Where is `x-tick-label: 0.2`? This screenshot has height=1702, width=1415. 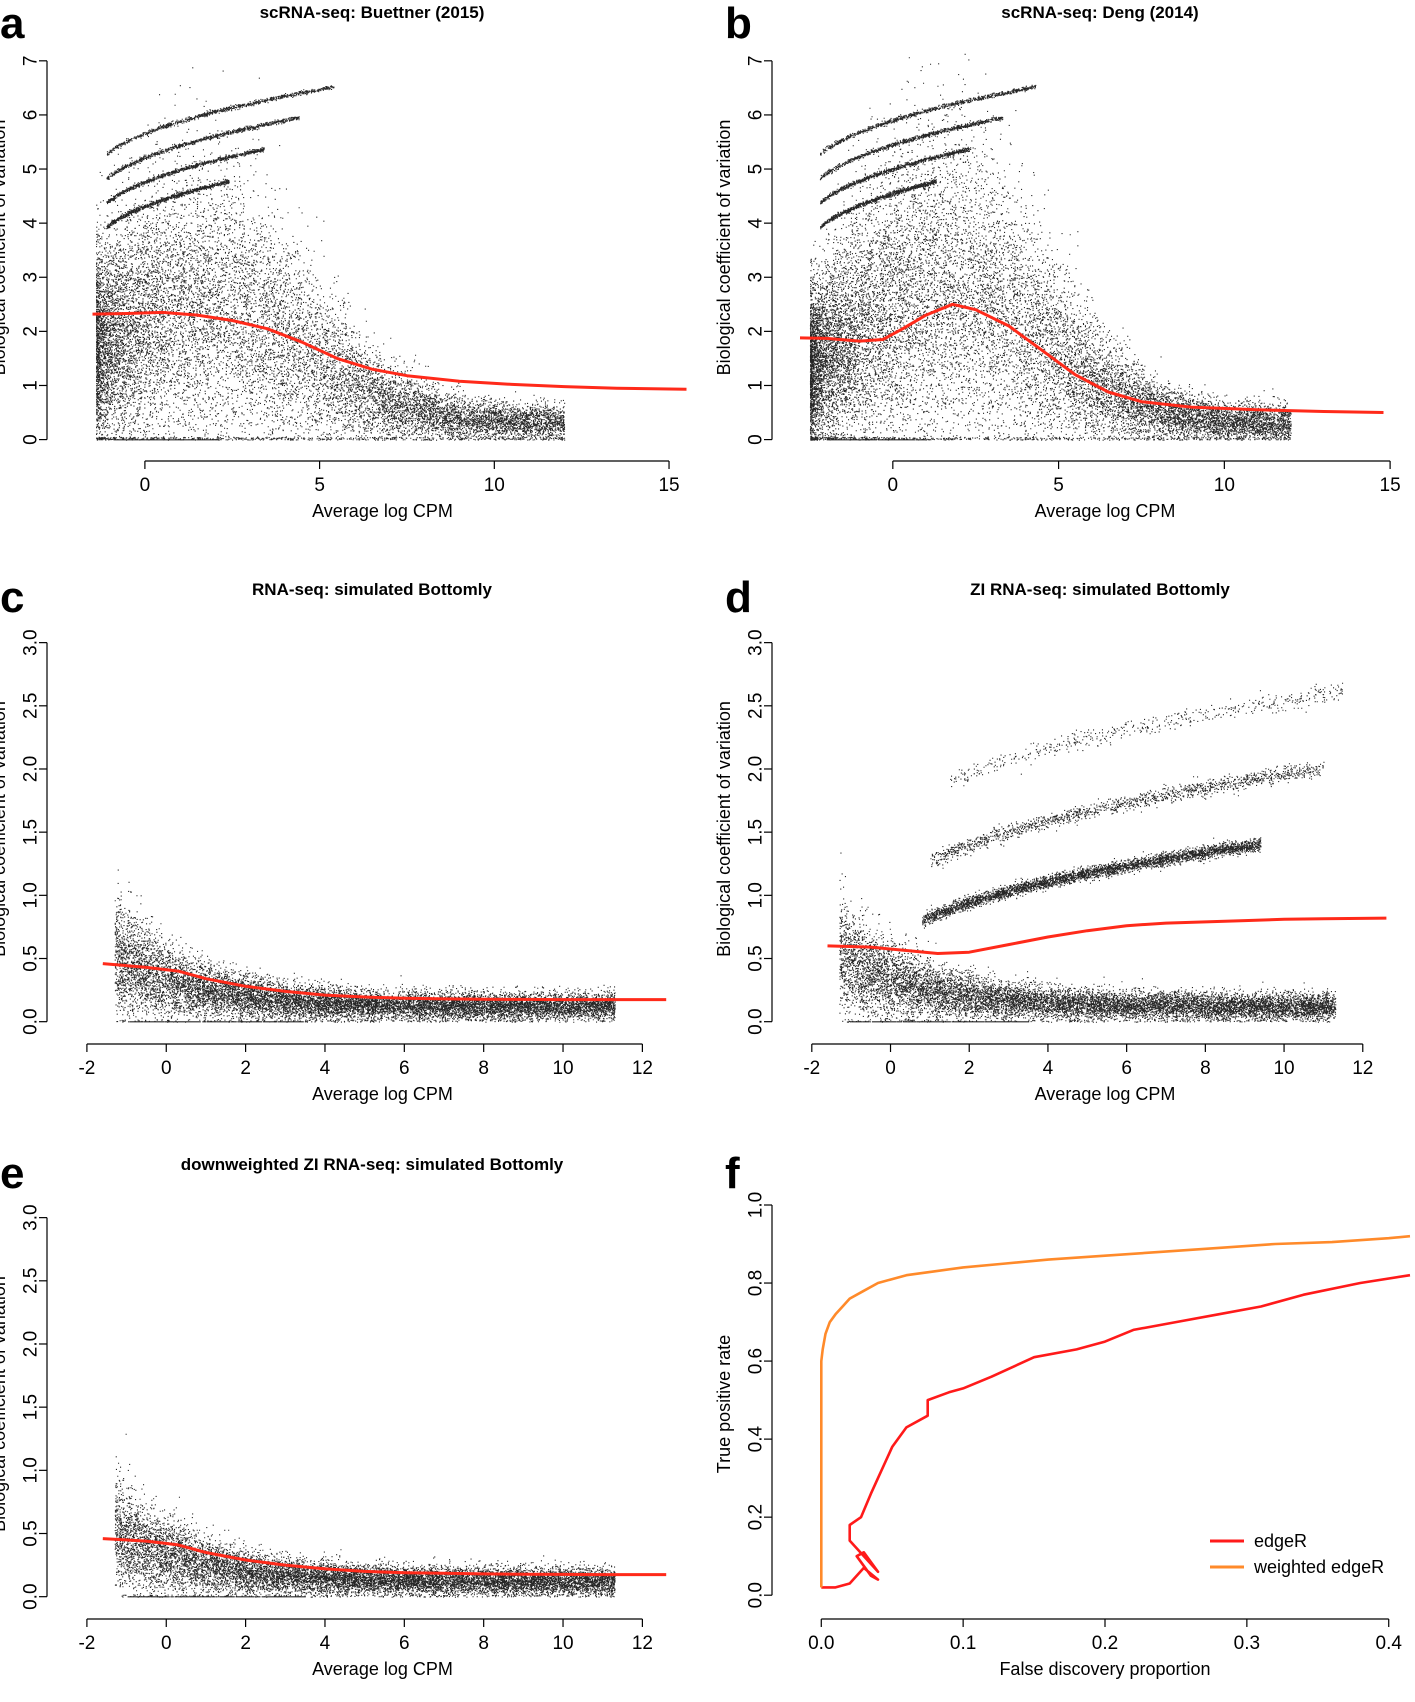
x-tick-label: 0.2 is located at coordinates (1105, 1643).